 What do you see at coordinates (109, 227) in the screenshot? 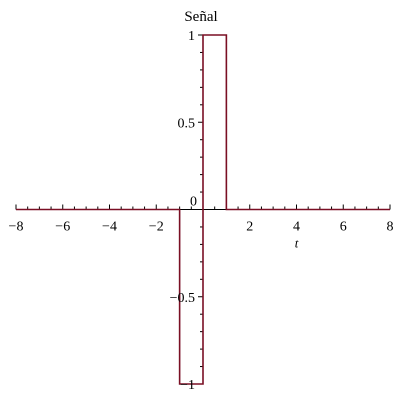
I see `x-tick-label: −4` at bounding box center [109, 227].